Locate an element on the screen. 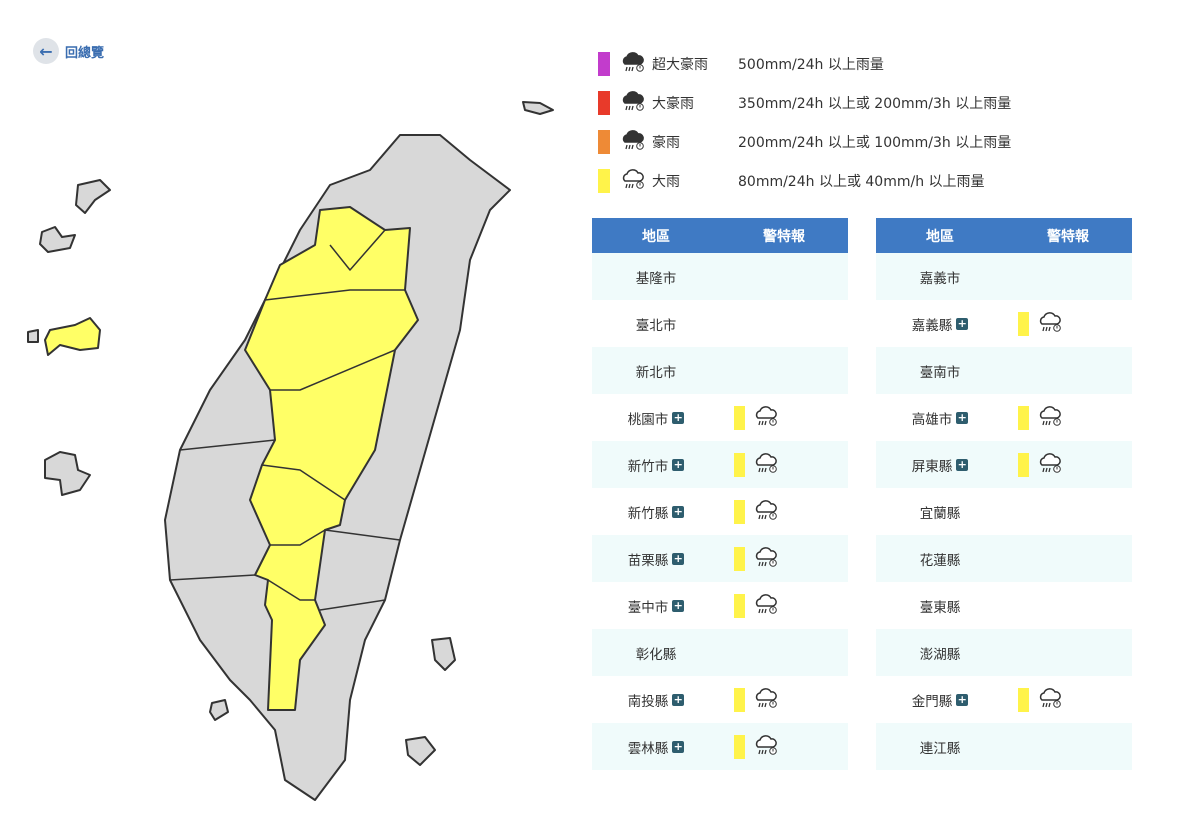 The height and width of the screenshot is (813, 1200). table-row: 高雄市 + is located at coordinates (1004, 417).